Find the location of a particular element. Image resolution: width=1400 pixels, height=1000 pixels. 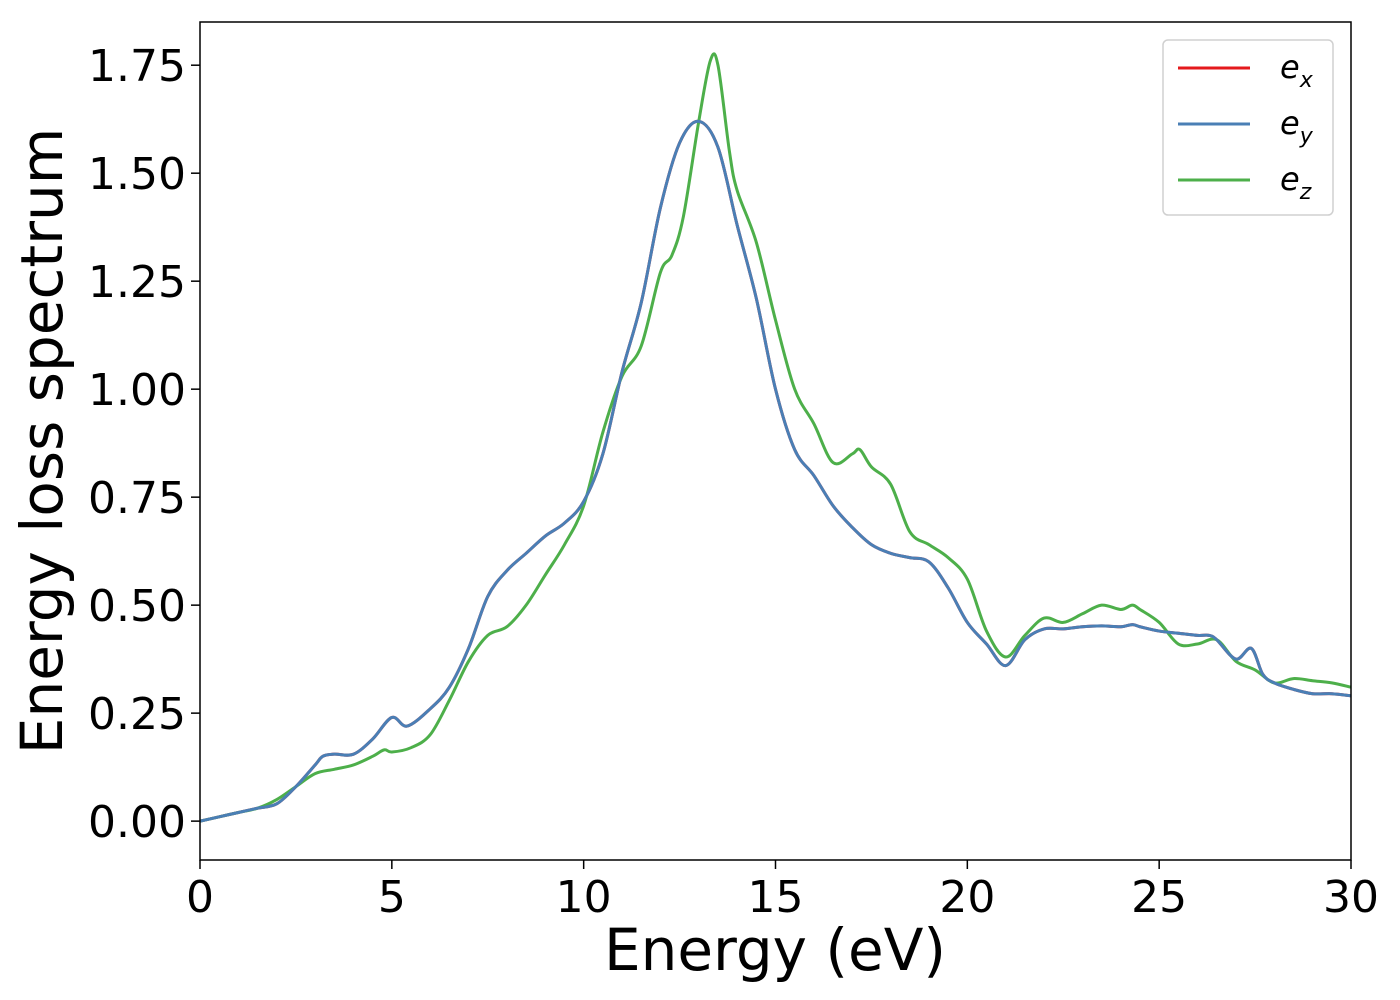

x-tick-label: 15 is located at coordinates (776, 897).